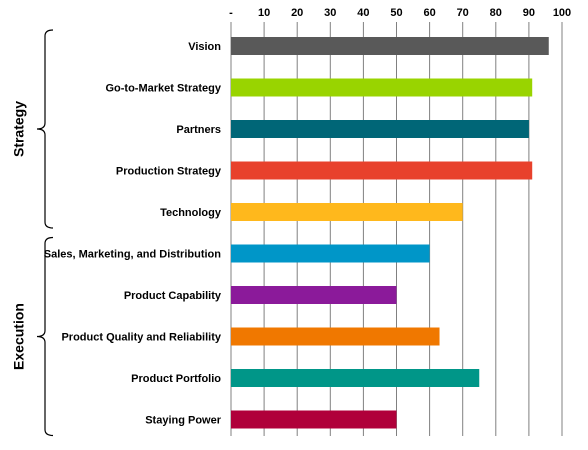 The height and width of the screenshot is (450, 588). Describe the element at coordinates (176, 379) in the screenshot. I see `category-label: Product Portfolio` at that location.